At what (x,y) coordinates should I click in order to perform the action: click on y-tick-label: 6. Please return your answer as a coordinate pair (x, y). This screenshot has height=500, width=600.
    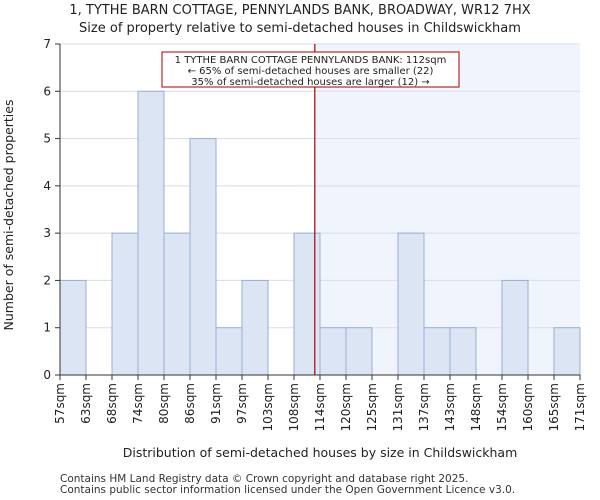
    Looking at the image, I should click on (47, 91).